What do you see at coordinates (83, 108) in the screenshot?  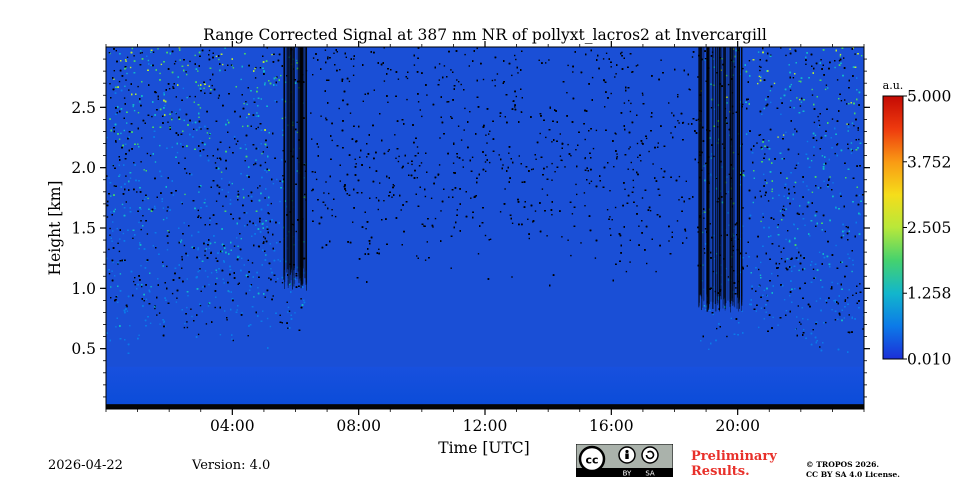 I see `y-tick-label: 2.5` at bounding box center [83, 108].